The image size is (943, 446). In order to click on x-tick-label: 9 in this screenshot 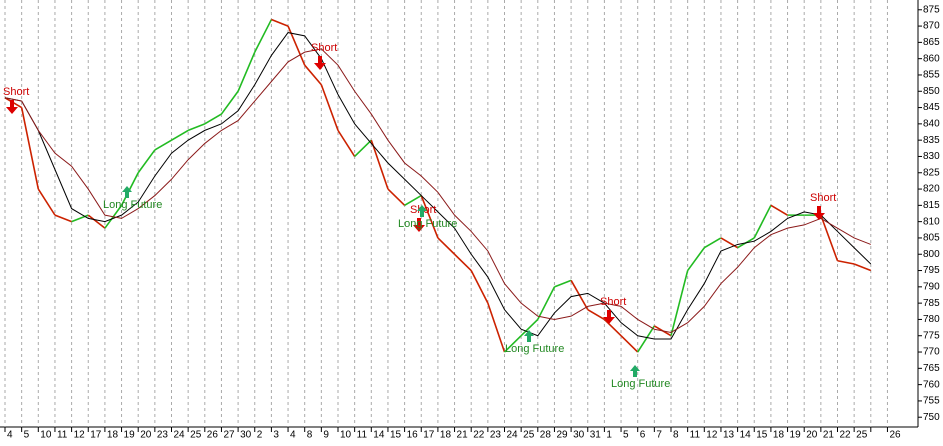, I will do `click(326, 435)`.